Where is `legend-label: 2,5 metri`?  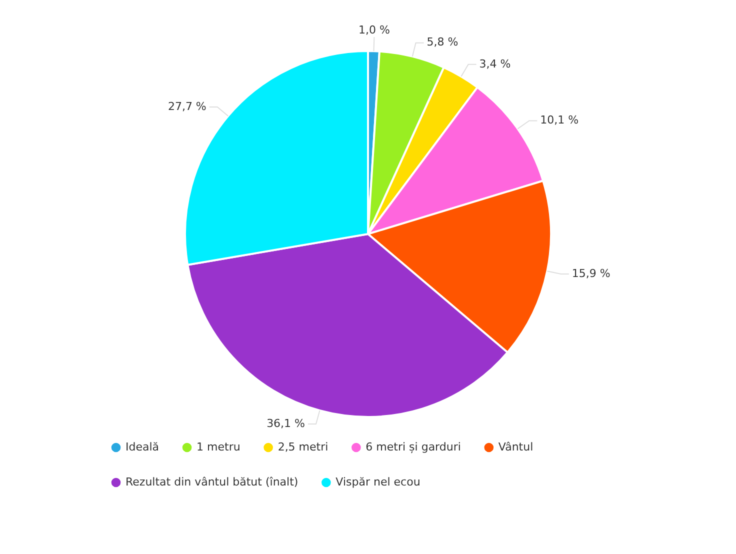 legend-label: 2,5 metri is located at coordinates (303, 447).